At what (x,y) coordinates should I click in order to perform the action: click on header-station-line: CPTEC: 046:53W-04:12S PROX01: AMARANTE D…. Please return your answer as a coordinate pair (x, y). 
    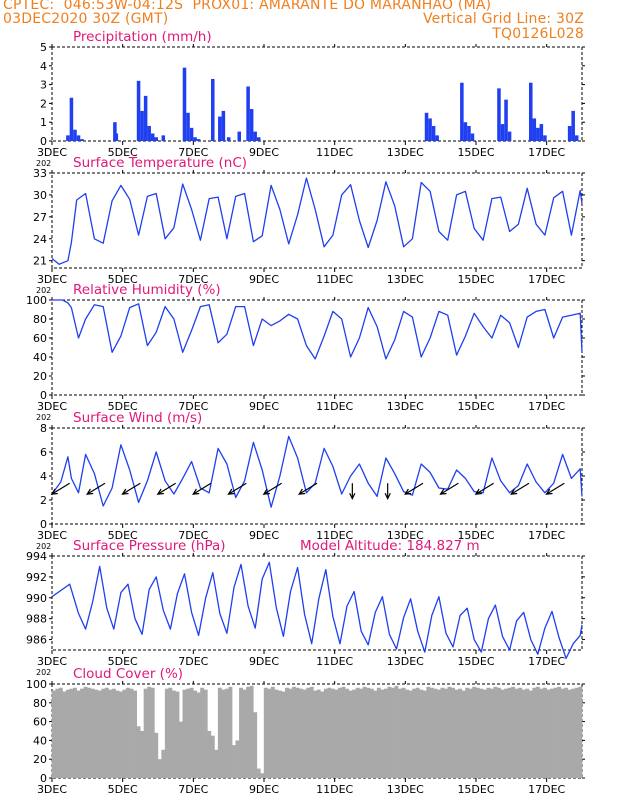
    Looking at the image, I should click on (247, 6).